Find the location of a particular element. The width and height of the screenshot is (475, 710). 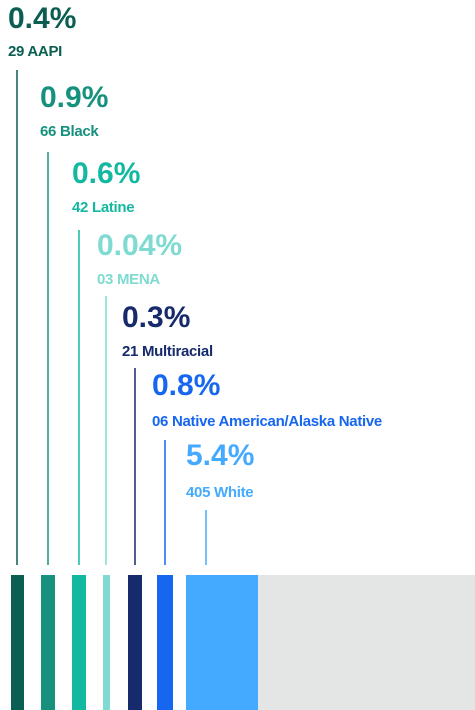

group-label: 405 White is located at coordinates (219, 492).